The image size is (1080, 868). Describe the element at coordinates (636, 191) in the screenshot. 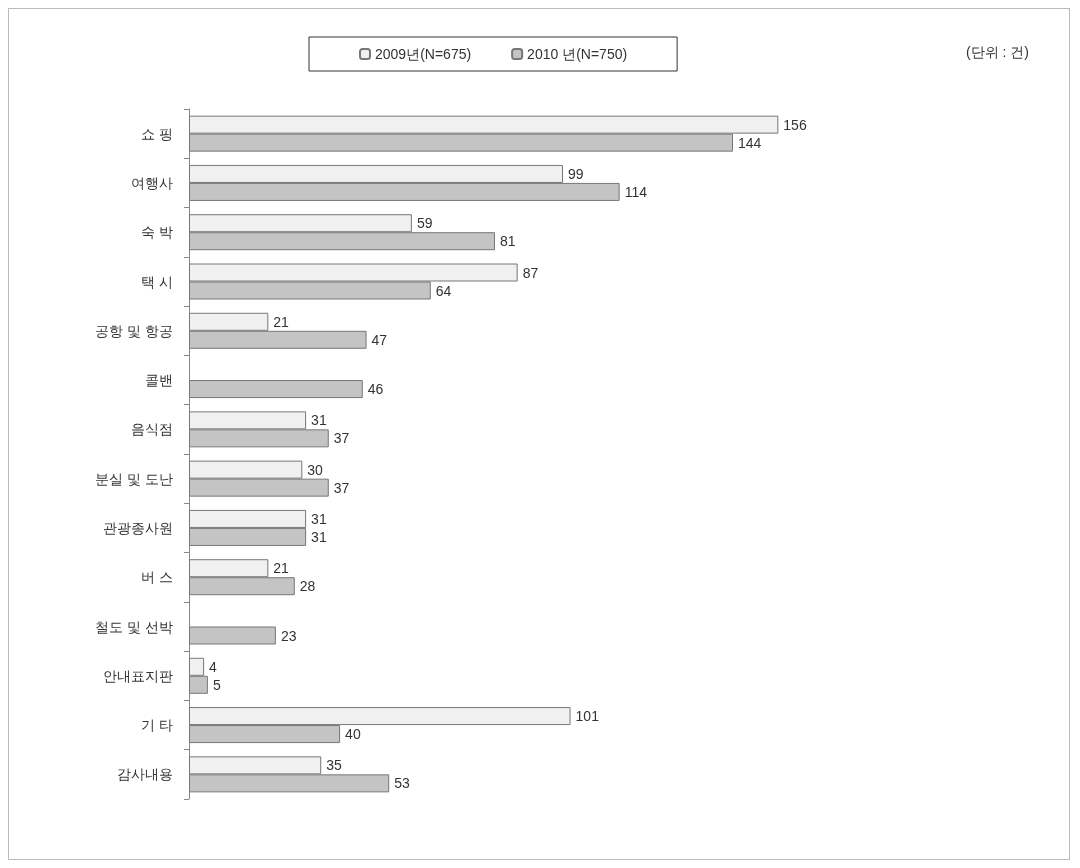

I see `data-label: 114` at that location.